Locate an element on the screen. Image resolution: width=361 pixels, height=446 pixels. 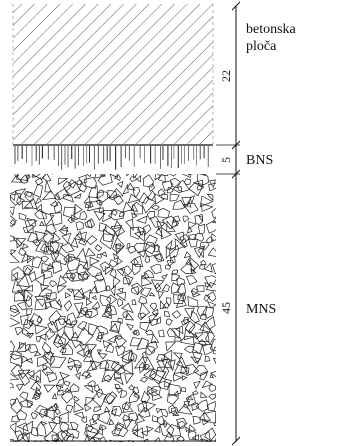
dimension-line: 22 5 45 is located at coordinates (228, 223).